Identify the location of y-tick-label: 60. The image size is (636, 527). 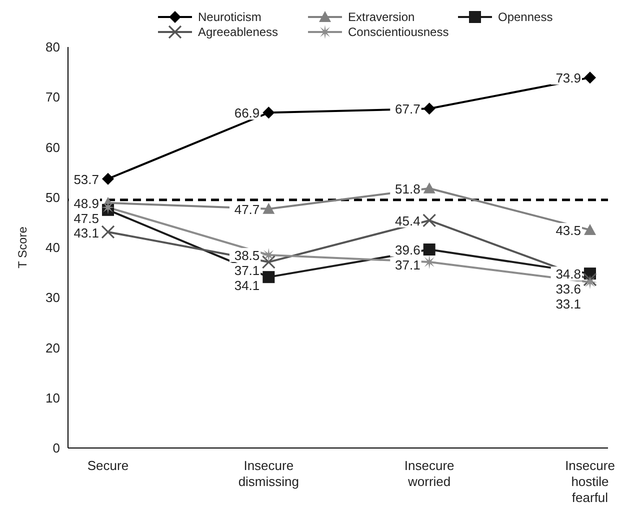
(53, 147).